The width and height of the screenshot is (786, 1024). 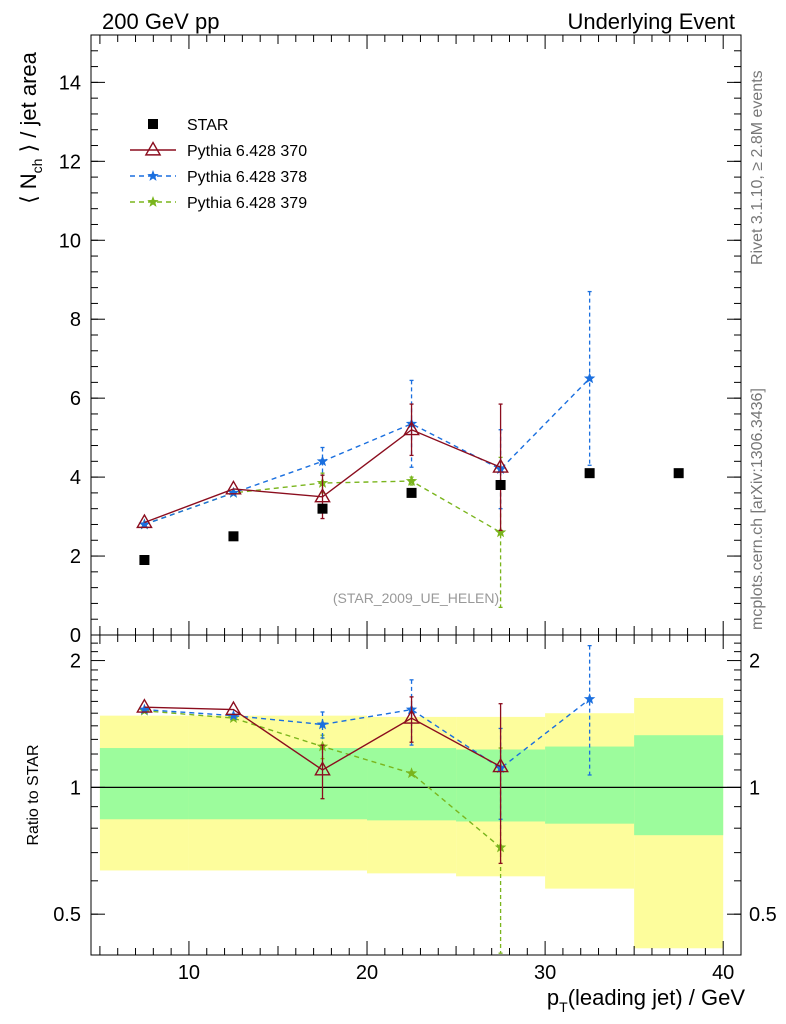 I want to click on legend-label: Pythia 6.428 378, so click(x=247, y=177).